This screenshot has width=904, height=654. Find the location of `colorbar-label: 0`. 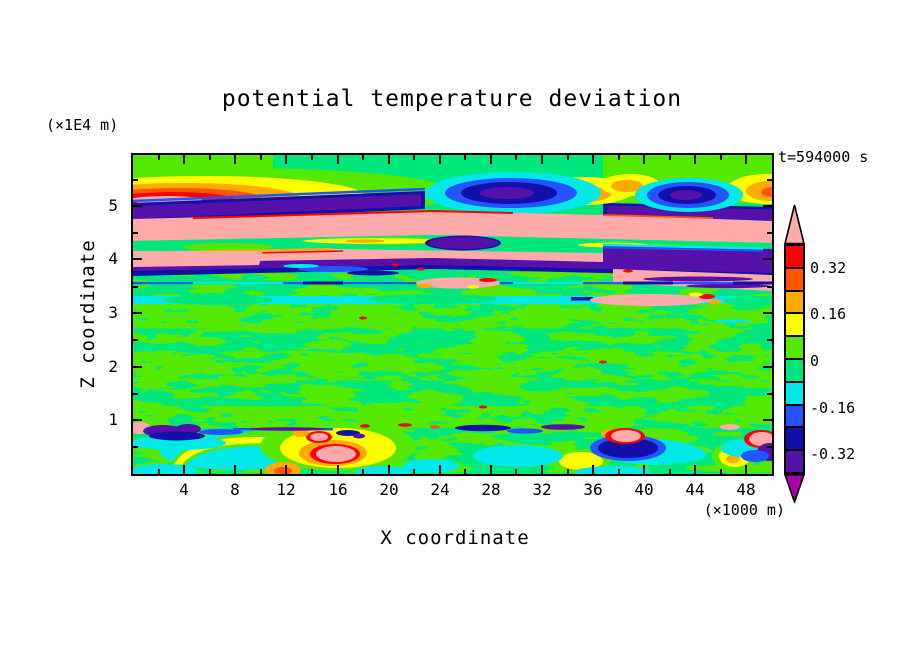

colorbar-label: 0 is located at coordinates (815, 361).